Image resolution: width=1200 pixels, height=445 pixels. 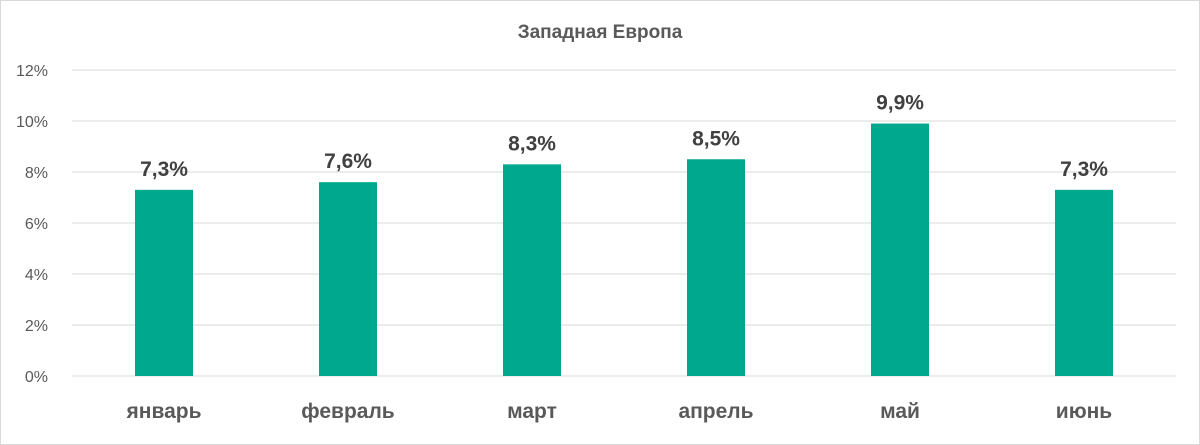 I want to click on x-tick-label: май, so click(x=900, y=411).